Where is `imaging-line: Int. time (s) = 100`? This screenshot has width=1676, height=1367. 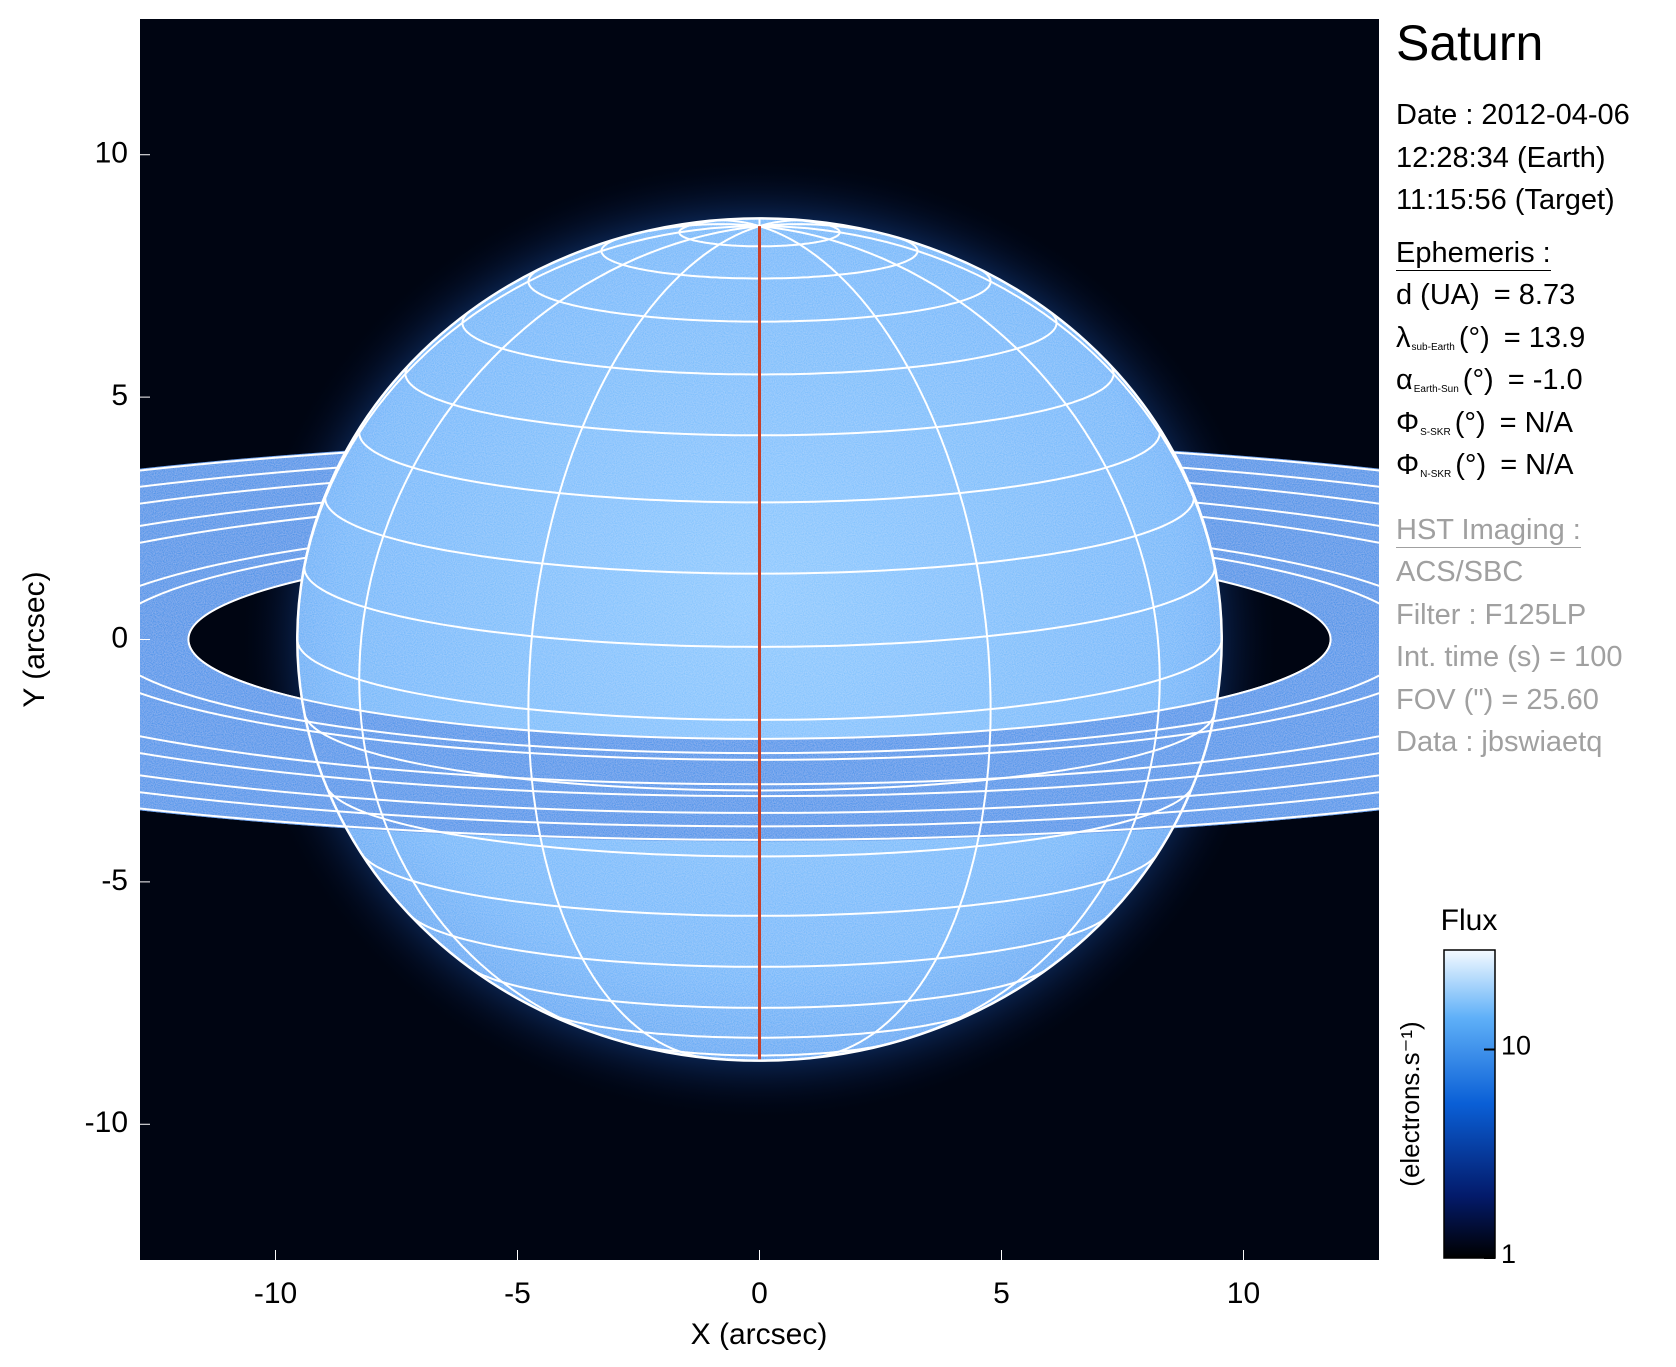 imaging-line: Int. time (s) = 100 is located at coordinates (1509, 657).